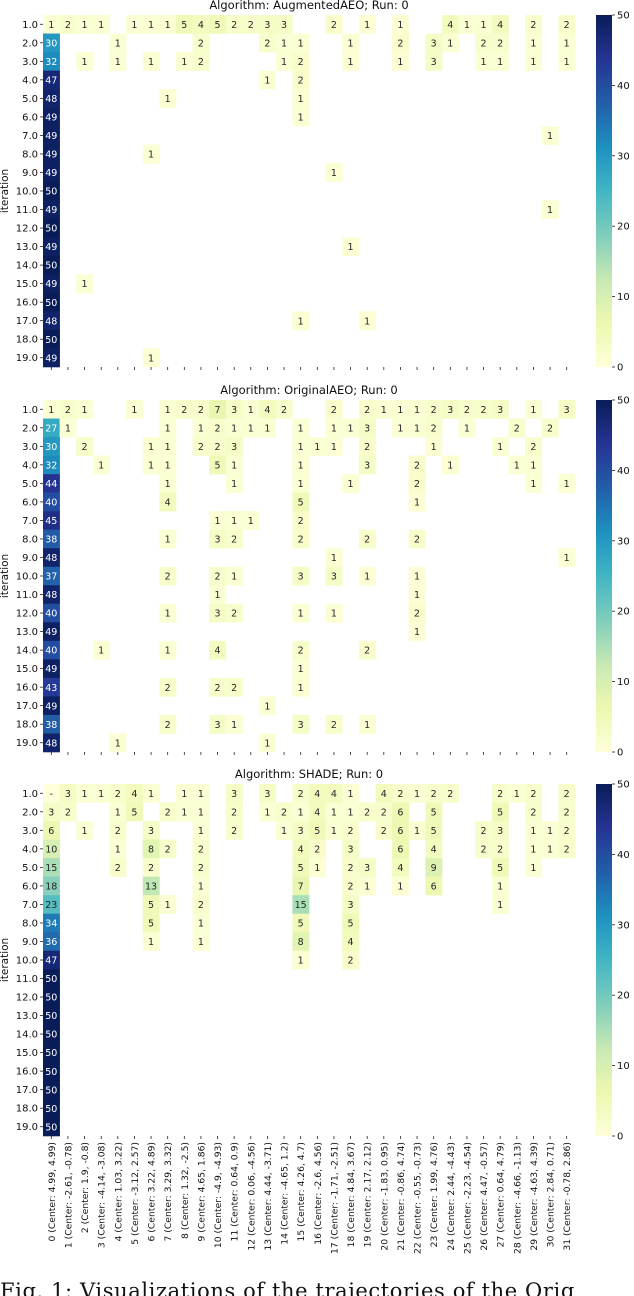 The height and width of the screenshot is (1296, 634). I want to click on y-tick-label: 19.0, so click(27, 1127).